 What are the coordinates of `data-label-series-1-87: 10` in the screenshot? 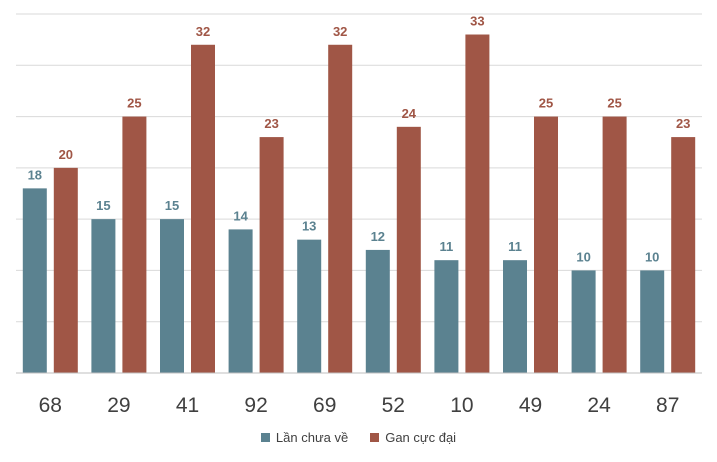 It's located at (652, 256).